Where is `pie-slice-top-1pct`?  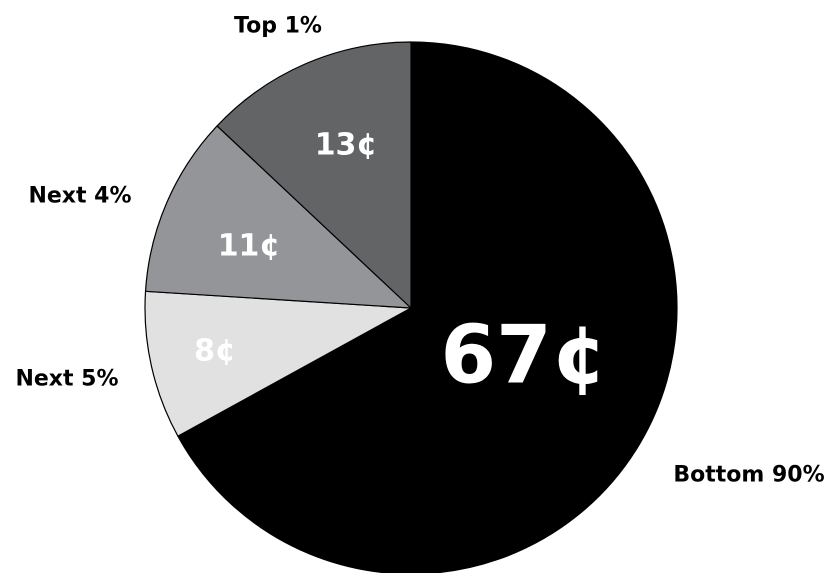 pie-slice-top-1pct is located at coordinates (314, 175).